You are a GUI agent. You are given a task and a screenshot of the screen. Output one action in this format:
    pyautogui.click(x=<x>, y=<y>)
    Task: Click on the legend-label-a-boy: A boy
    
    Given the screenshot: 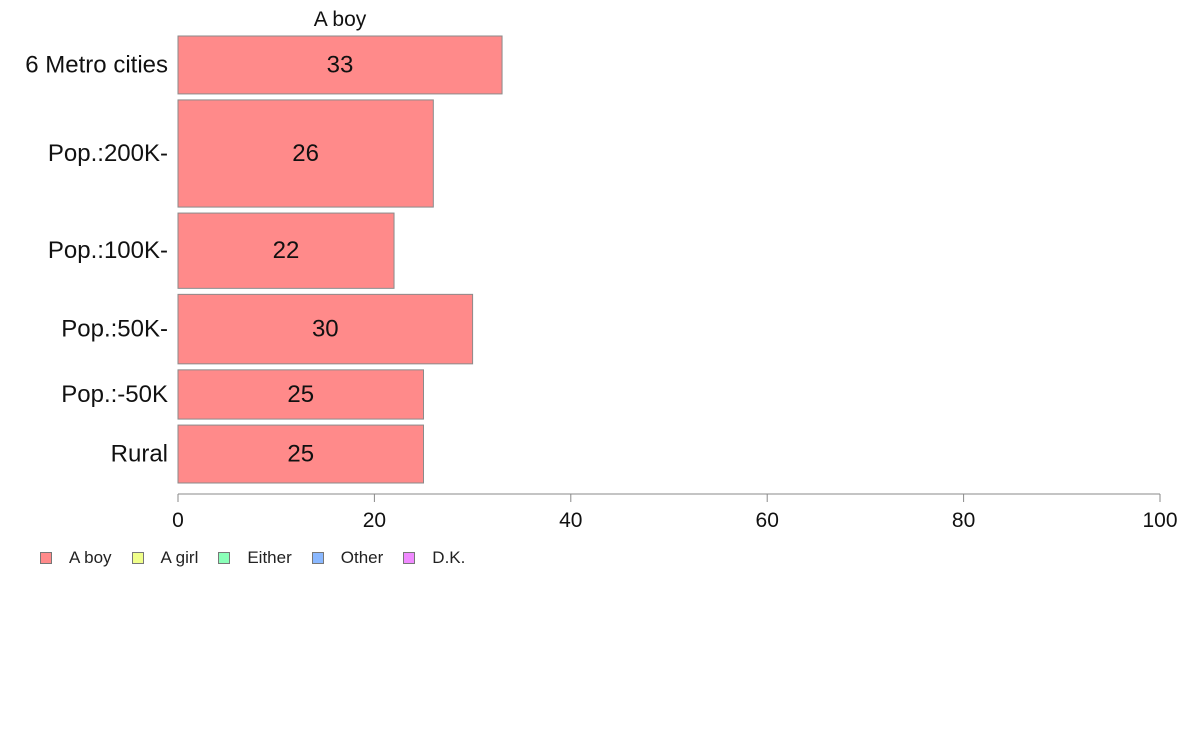 What is the action you would take?
    pyautogui.click(x=90, y=557)
    